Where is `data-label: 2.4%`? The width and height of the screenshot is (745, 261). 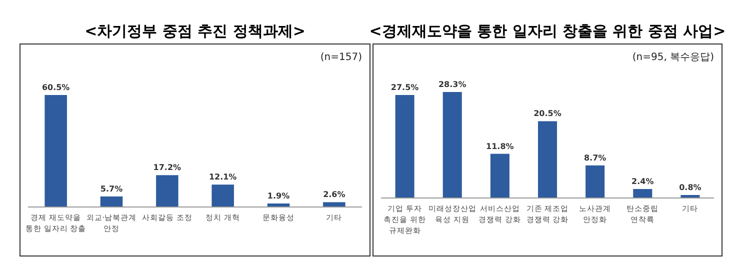 data-label: 2.4% is located at coordinates (643, 181).